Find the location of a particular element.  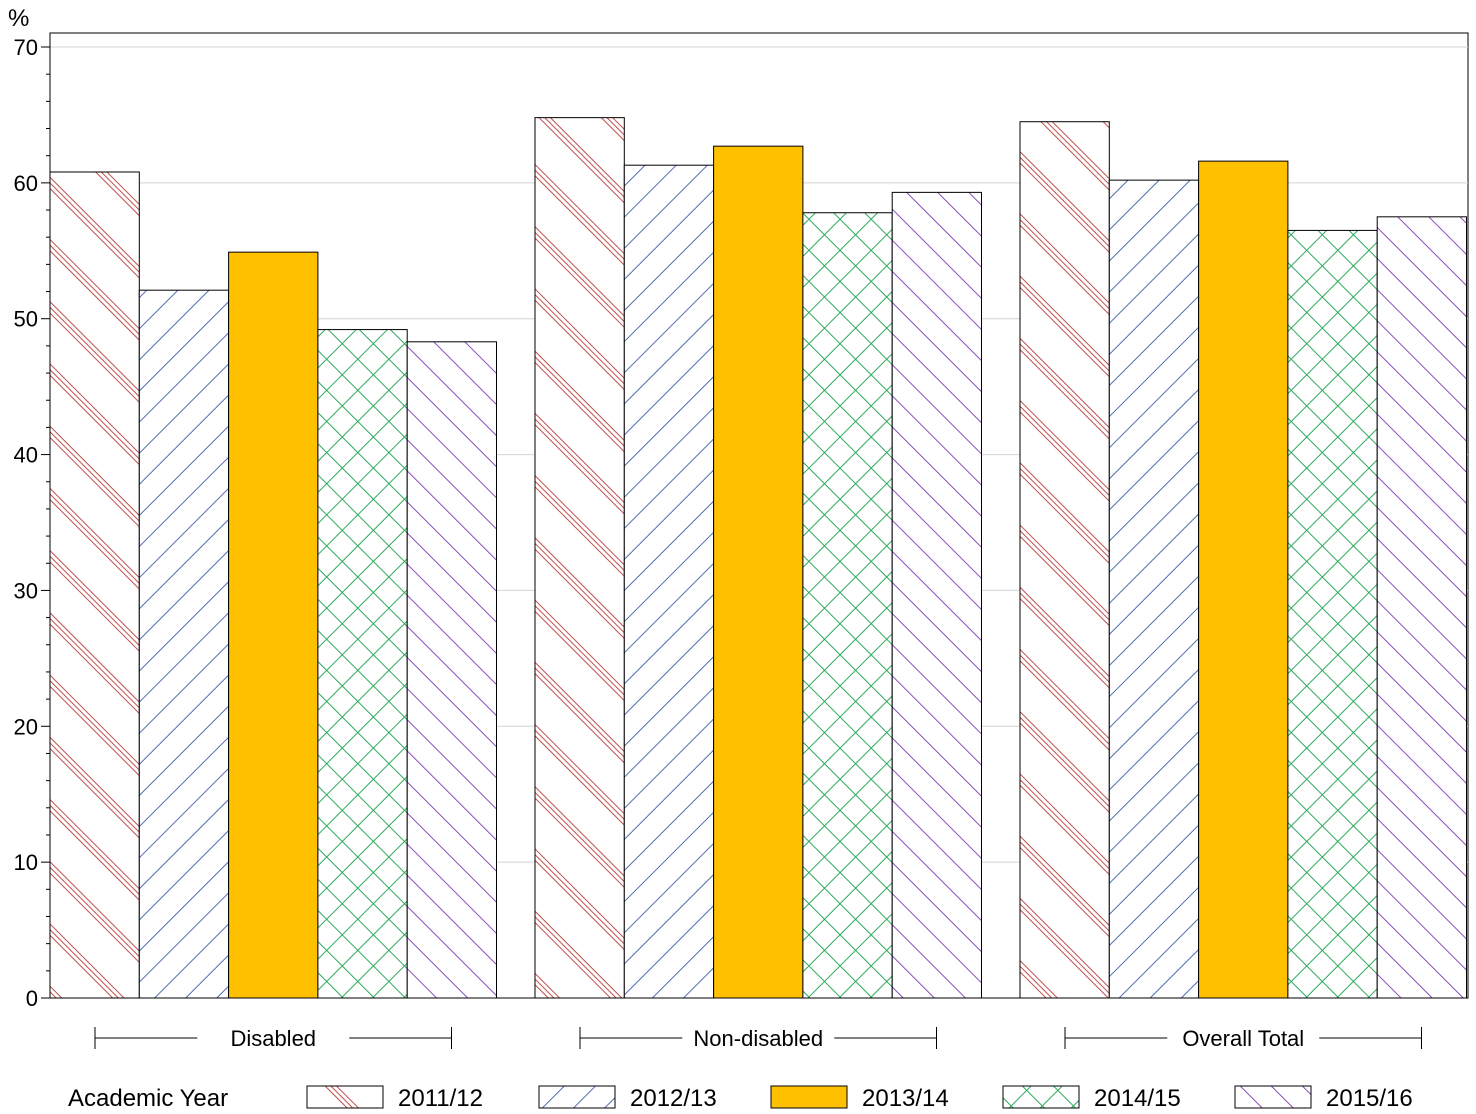

bar-2015-16-overall-total is located at coordinates (1421, 607).